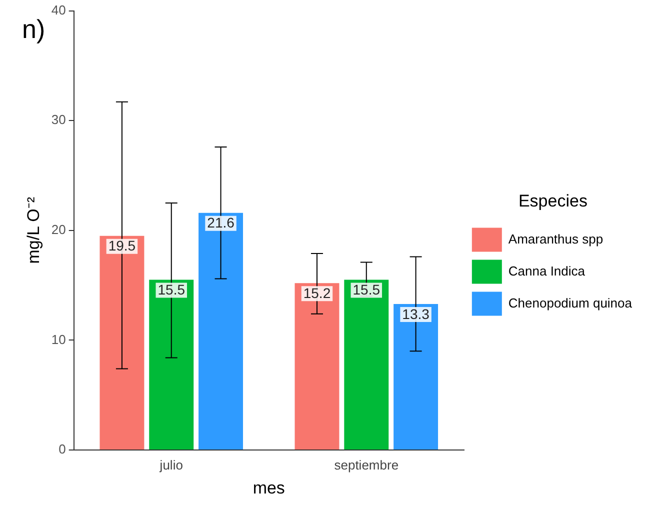 Image resolution: width=652 pixels, height=509 pixels. Describe the element at coordinates (366, 464) in the screenshot. I see `x-tick-label: septiembre` at that location.